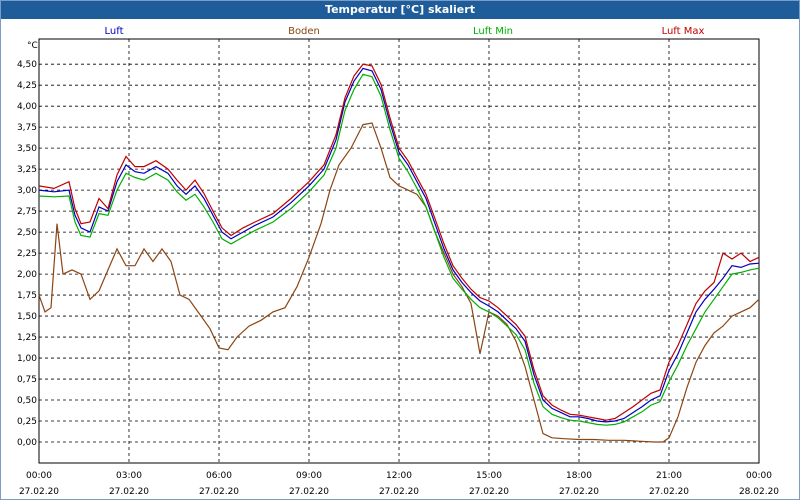 This screenshot has width=800, height=500. I want to click on y-tick-label: 1,00, so click(27, 359).